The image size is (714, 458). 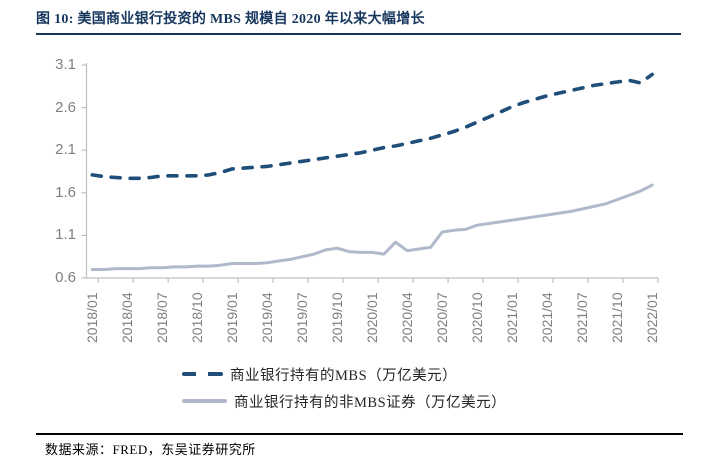 What do you see at coordinates (372, 317) in the screenshot?
I see `x-axis-label: 2020/01` at bounding box center [372, 317].